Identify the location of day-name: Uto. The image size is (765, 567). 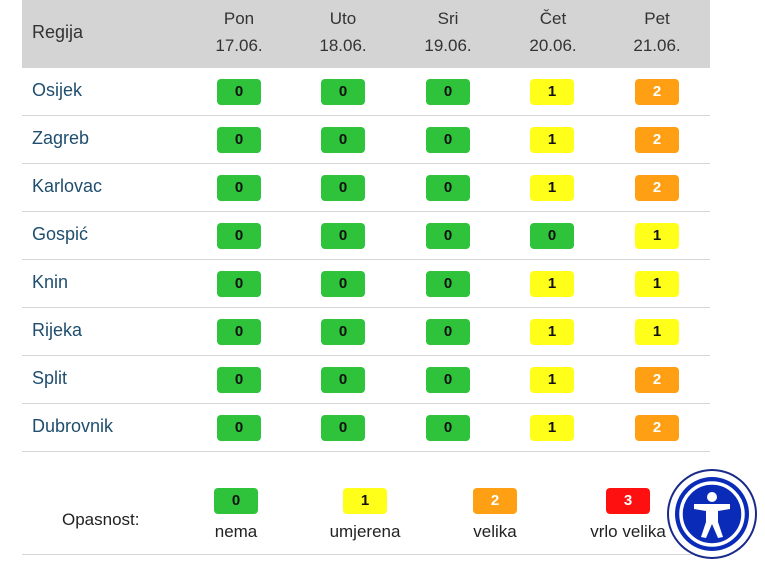
(343, 18).